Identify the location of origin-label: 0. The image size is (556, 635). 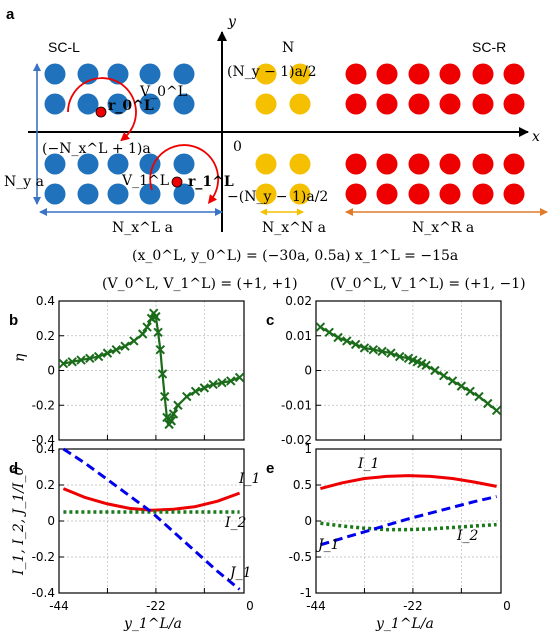
(237, 147).